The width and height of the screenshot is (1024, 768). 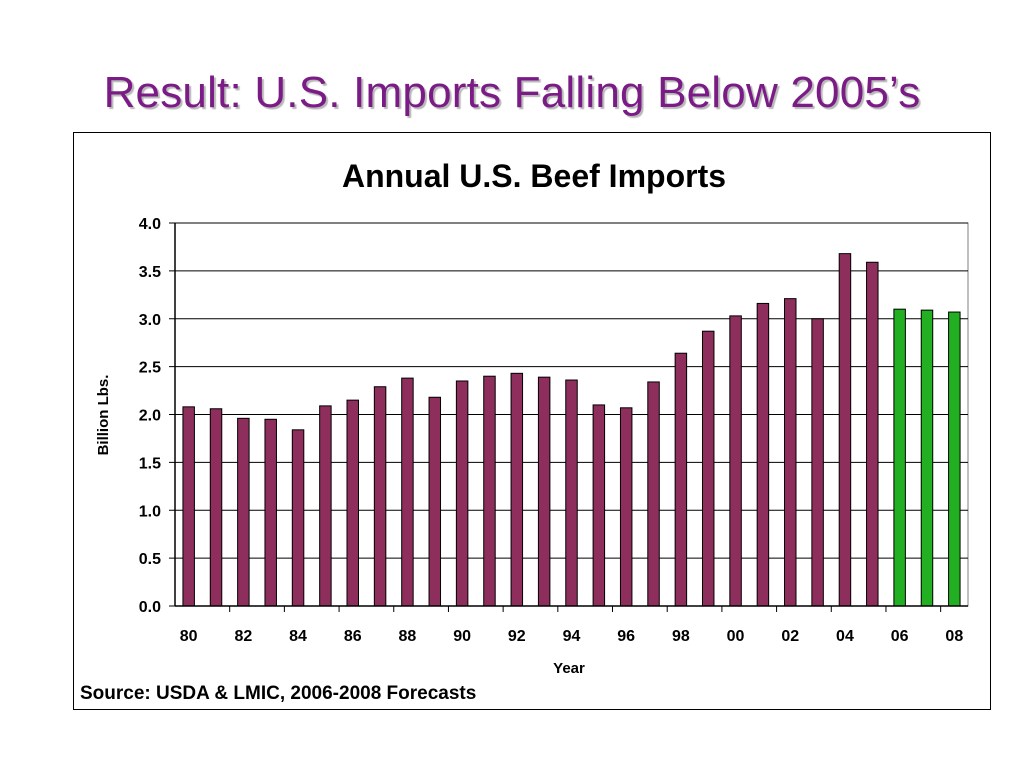 What do you see at coordinates (534, 176) in the screenshot?
I see `chart-title: Annual U.S. Beef Imports` at bounding box center [534, 176].